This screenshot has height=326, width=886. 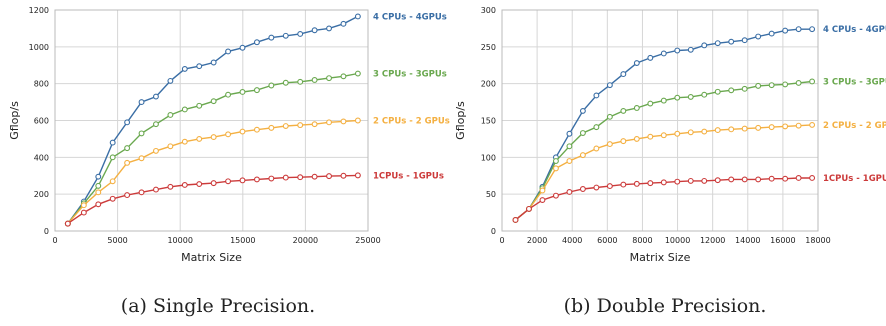 What do you see at coordinates (747, 240) in the screenshot?
I see `x-tick-label: 14000` at bounding box center [747, 240].